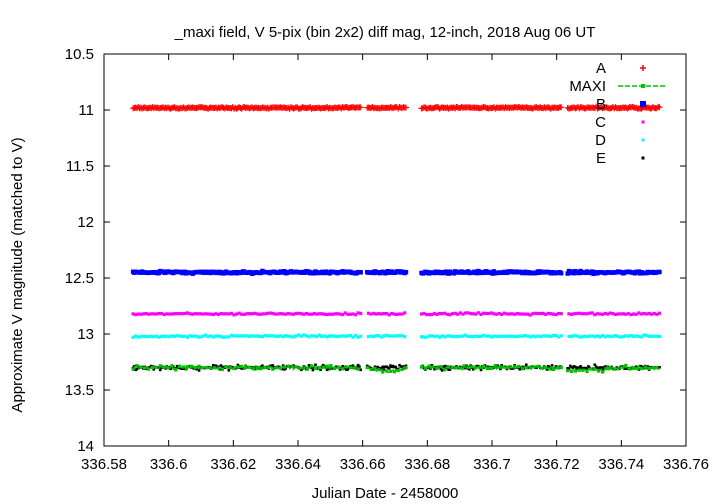  Describe the element at coordinates (79, 54) in the screenshot. I see `y-tick-label: 10.5` at that location.